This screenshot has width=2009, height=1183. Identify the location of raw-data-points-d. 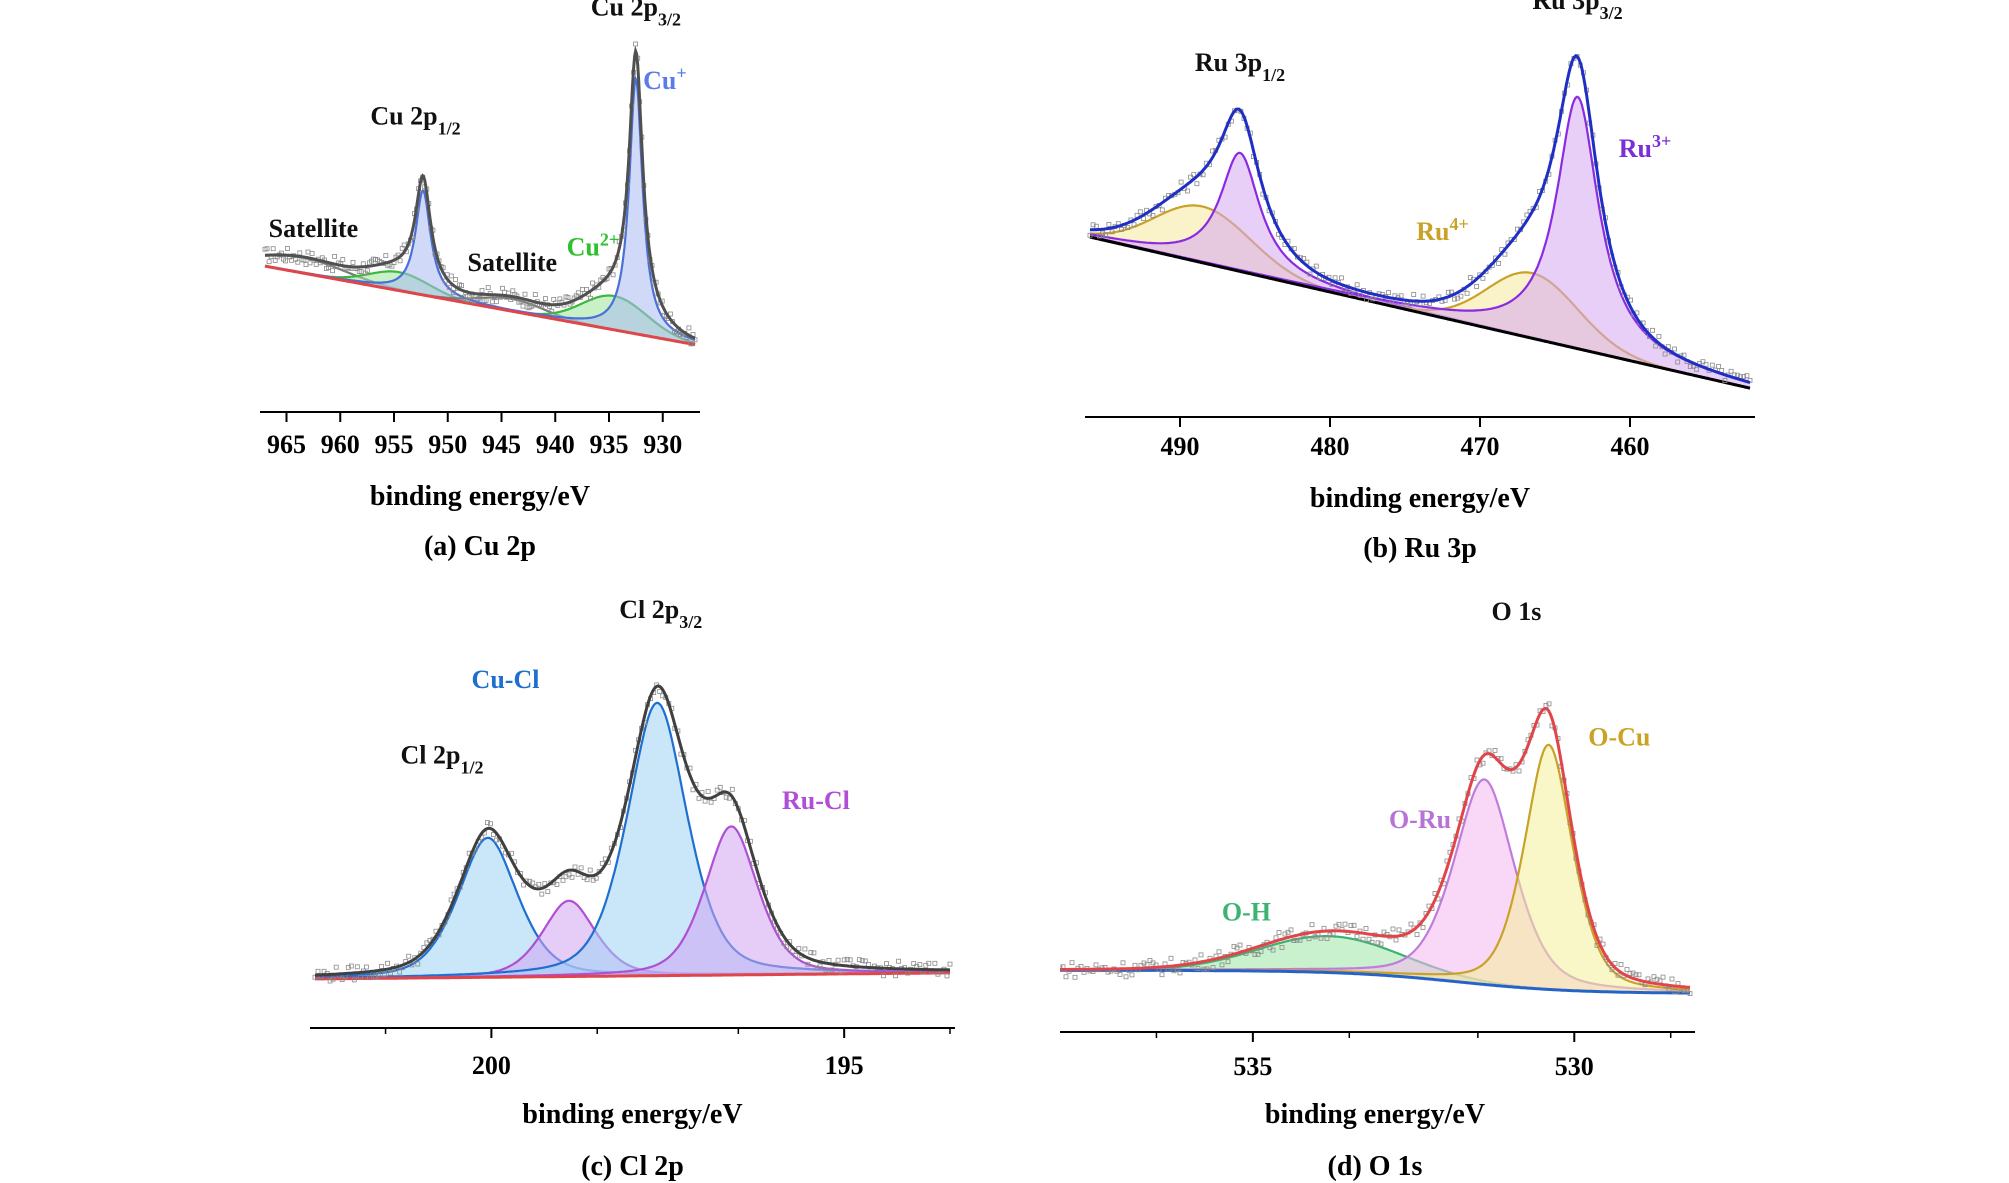
(1376, 849).